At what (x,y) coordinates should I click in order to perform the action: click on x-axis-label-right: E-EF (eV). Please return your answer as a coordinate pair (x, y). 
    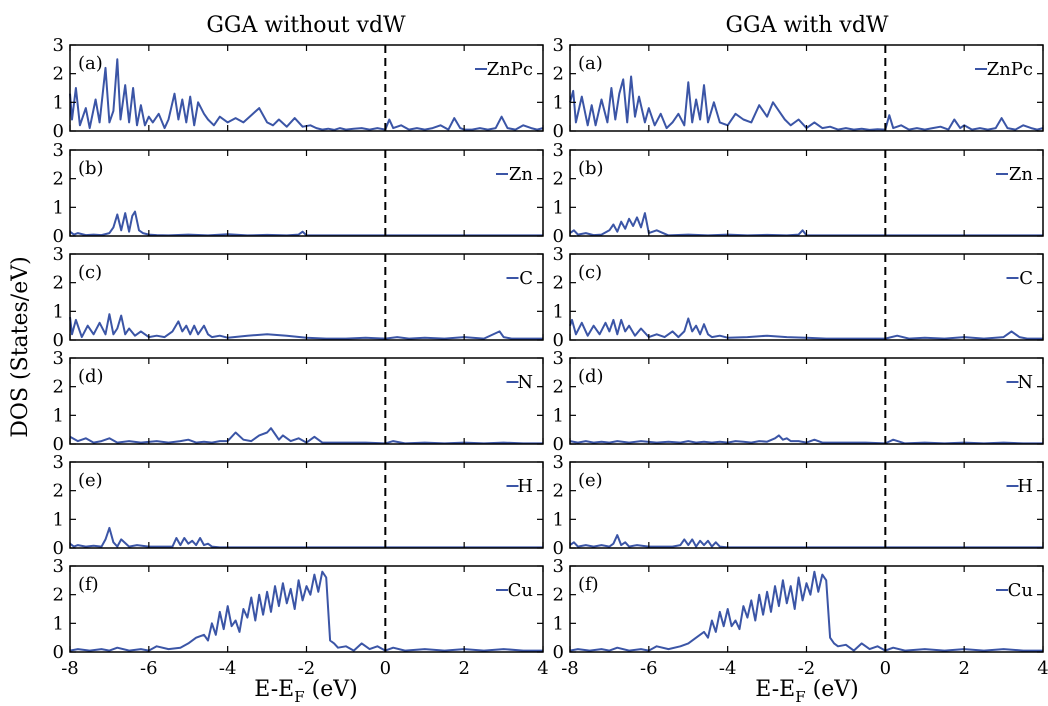
    Looking at the image, I should click on (806, 691).